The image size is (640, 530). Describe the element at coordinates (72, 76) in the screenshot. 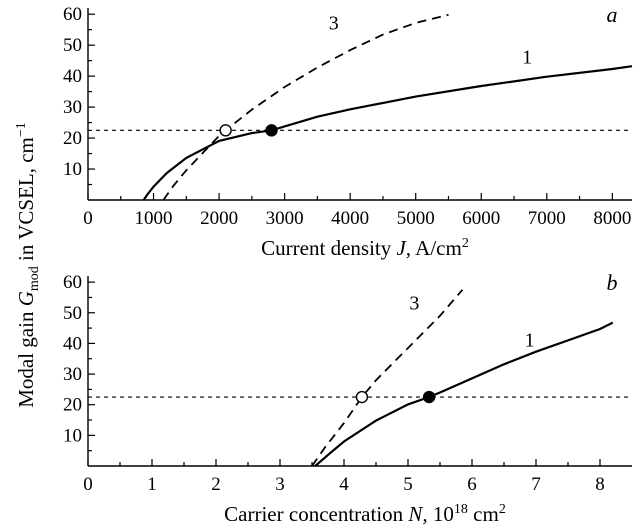

I see `panel-a-y-tick-label: 40` at that location.